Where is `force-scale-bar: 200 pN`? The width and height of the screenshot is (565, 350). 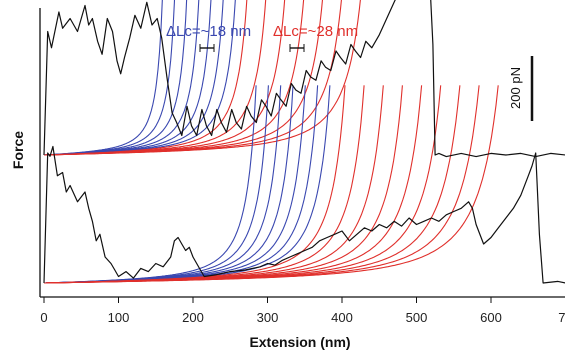 force-scale-bar: 200 pN is located at coordinates (521, 88).